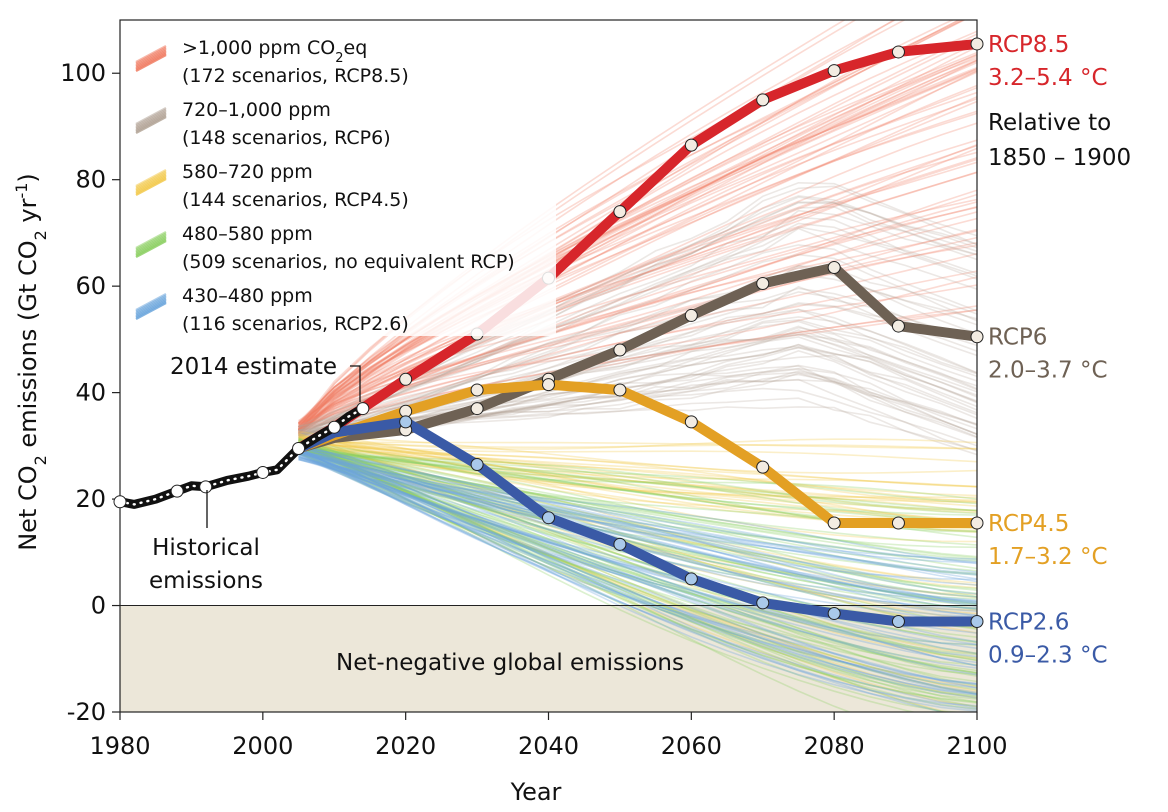 Image resolution: width=1168 pixels, height=812 pixels. What do you see at coordinates (90, 180) in the screenshot?
I see `y-tick-label: 80` at bounding box center [90, 180].